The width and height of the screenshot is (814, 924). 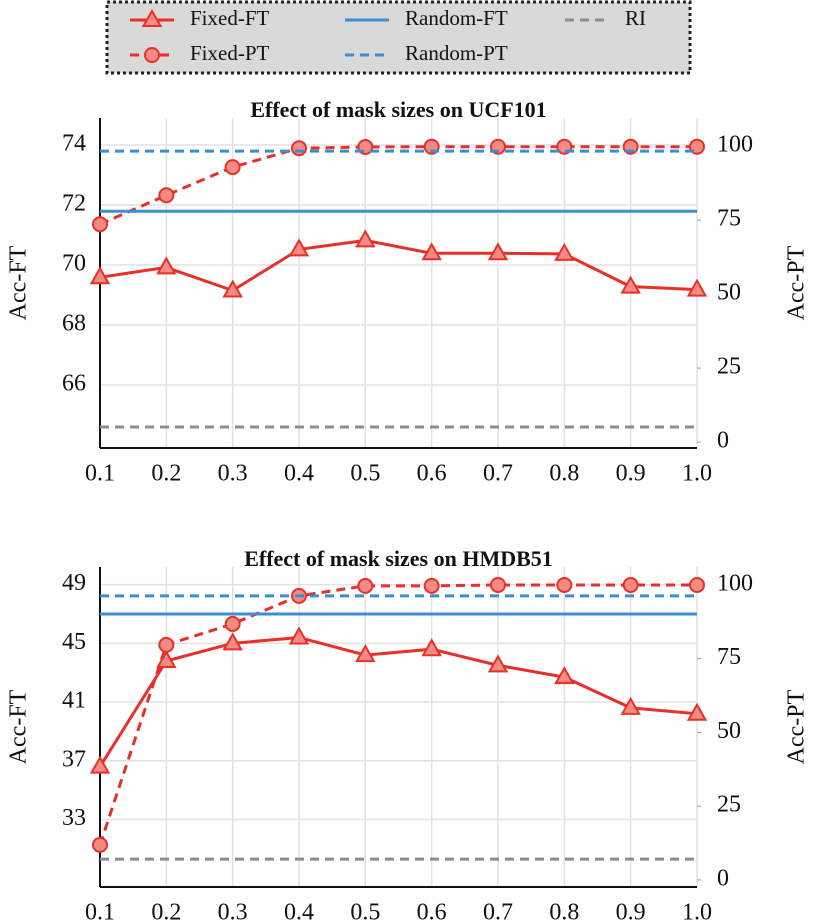 I want to click on y-tick-label: 70, so click(x=74, y=264).